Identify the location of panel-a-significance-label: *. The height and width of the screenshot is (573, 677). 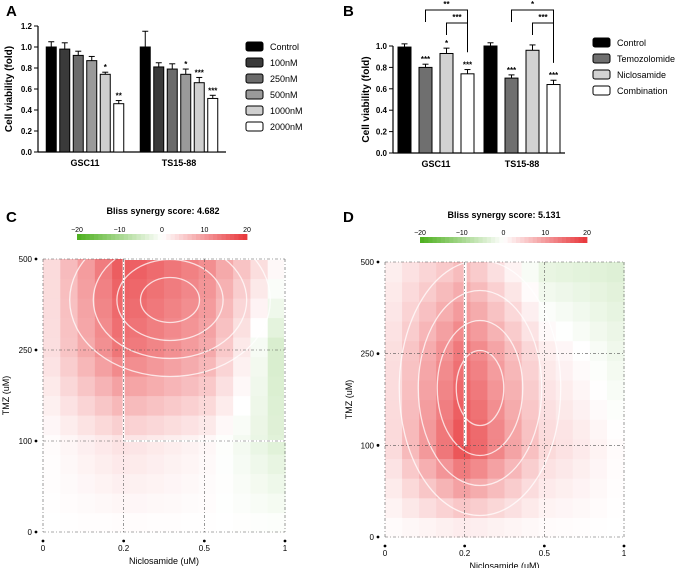
(186, 64).